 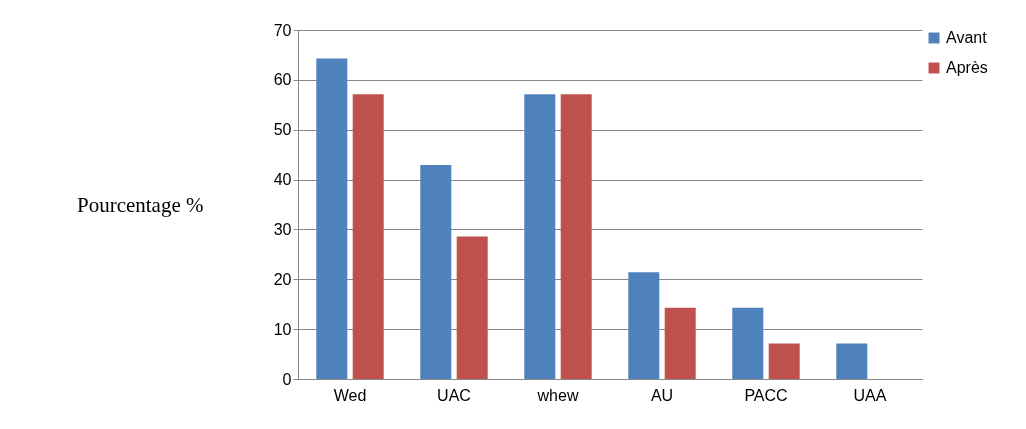 What do you see at coordinates (967, 37) in the screenshot?
I see `legend-label: Avant` at bounding box center [967, 37].